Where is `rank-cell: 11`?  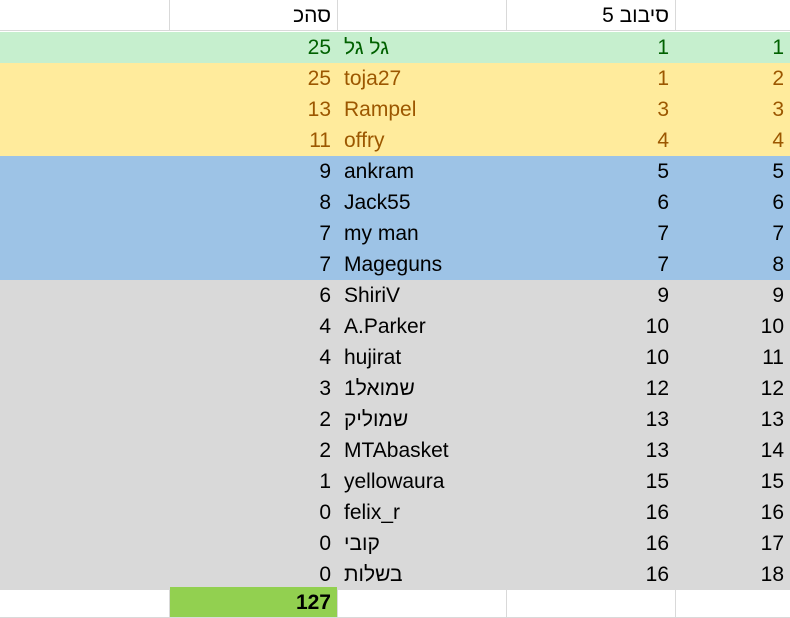
rank-cell: 11 is located at coordinates (773, 357).